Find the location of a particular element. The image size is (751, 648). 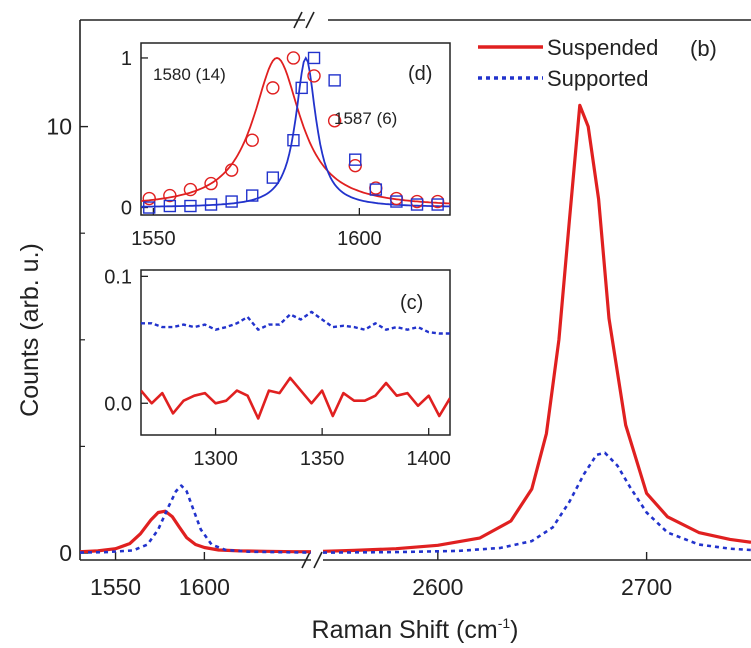

inset-c-x-tick-label: 1300 is located at coordinates (215, 459).